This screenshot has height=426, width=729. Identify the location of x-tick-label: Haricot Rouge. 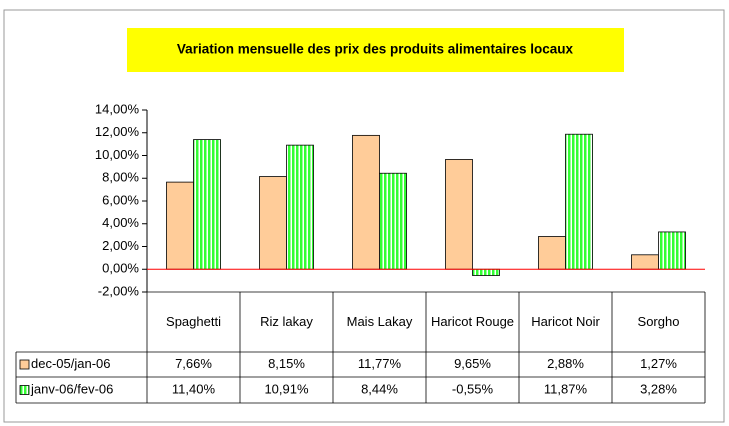
(472, 321).